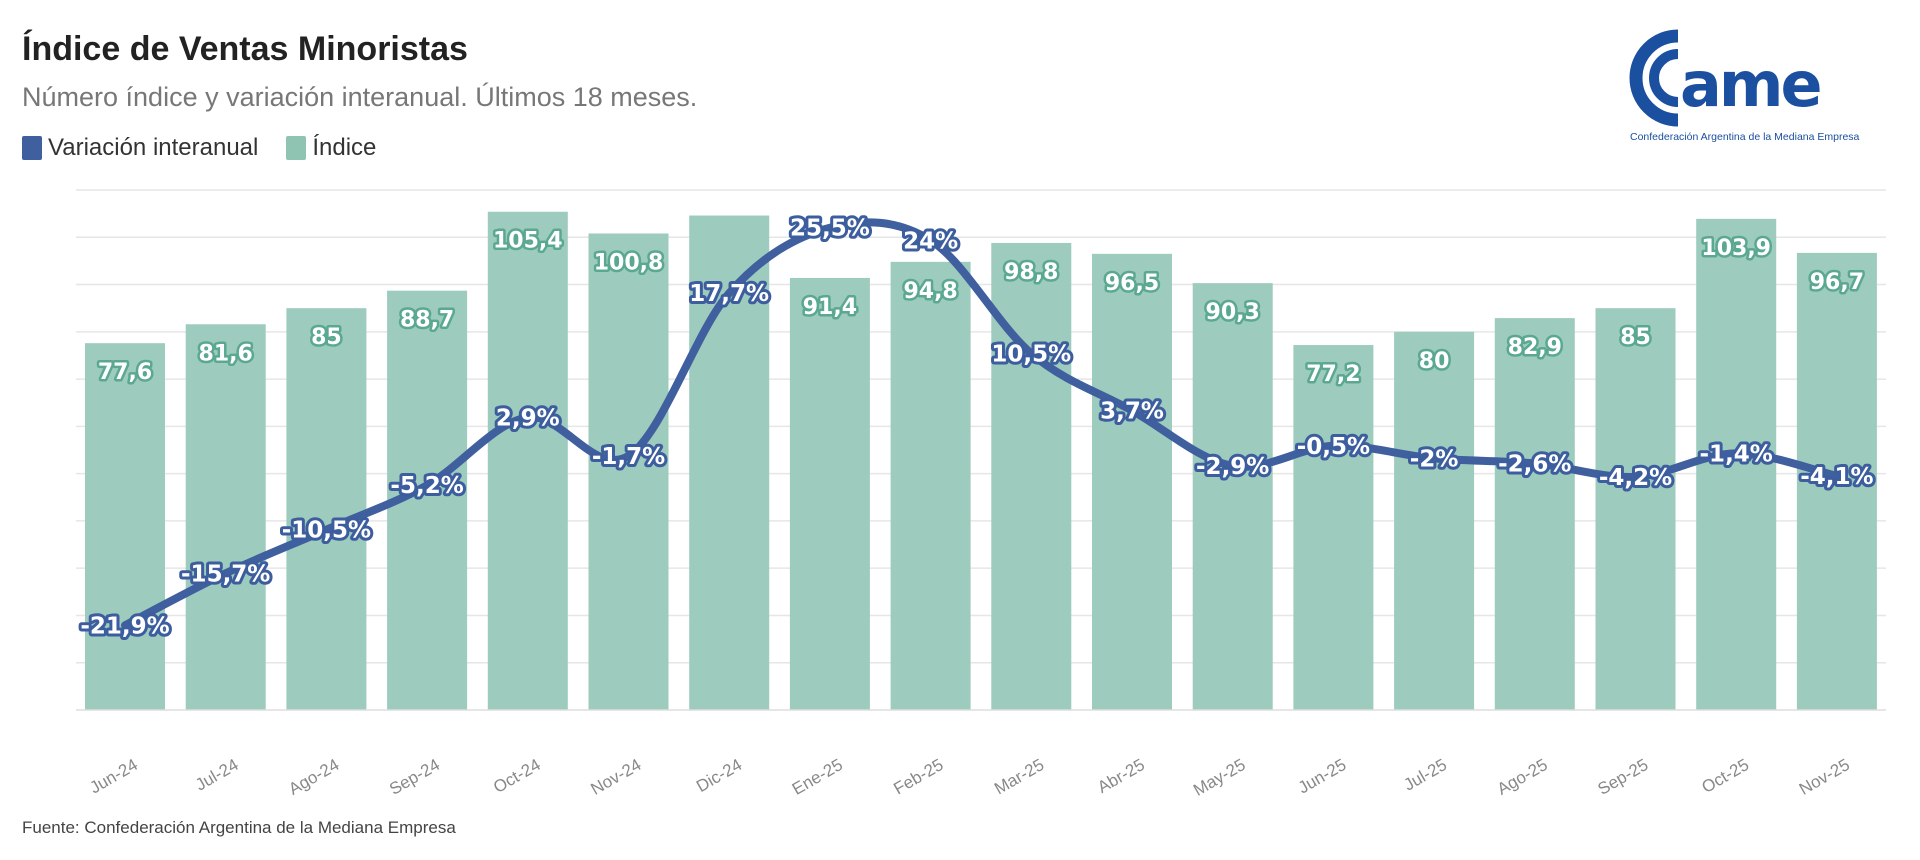 The image size is (1920, 860). Describe the element at coordinates (414, 777) in the screenshot. I see `x-tick-label: Sep-24` at that location.